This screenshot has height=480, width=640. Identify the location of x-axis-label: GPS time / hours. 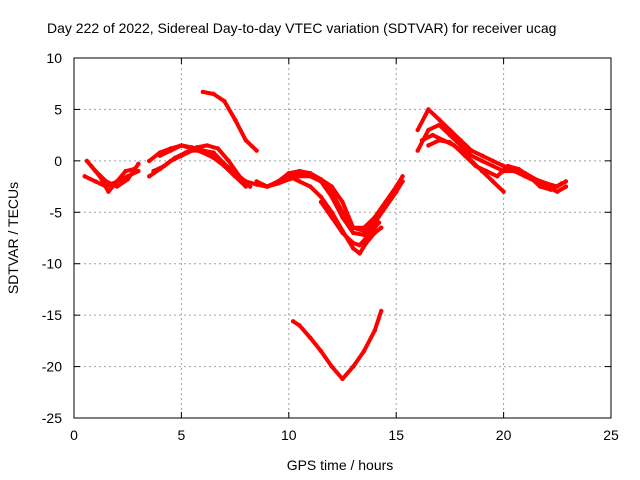
(340, 465).